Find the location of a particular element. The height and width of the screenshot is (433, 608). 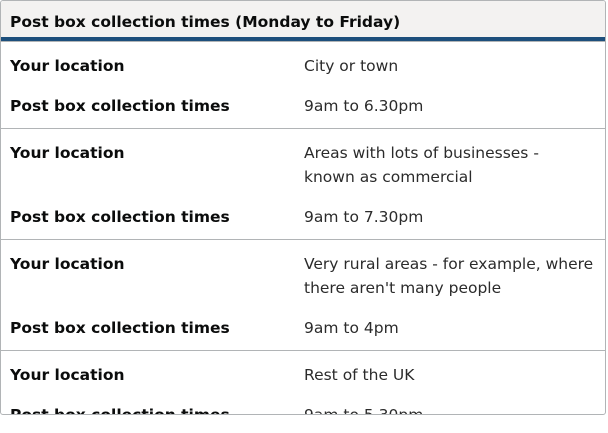

times-value: 9am to 6.30pm is located at coordinates (364, 106).